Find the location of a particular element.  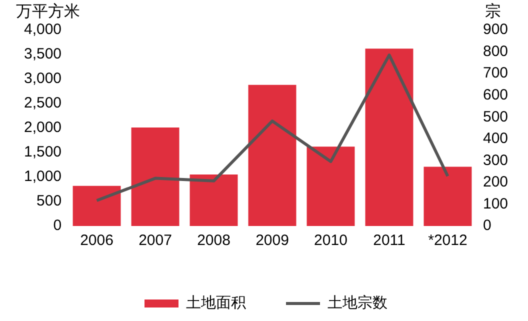

y-tick-label: 2,000 is located at coordinates (43, 127).